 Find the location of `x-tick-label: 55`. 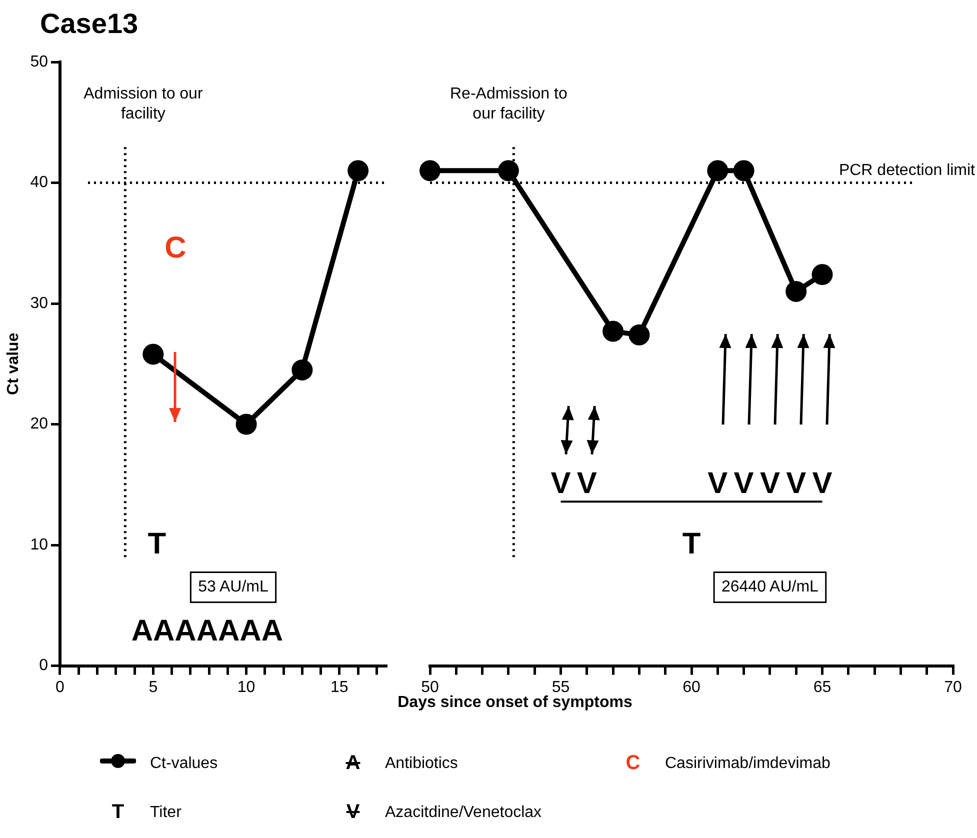

x-tick-label: 55 is located at coordinates (561, 687).